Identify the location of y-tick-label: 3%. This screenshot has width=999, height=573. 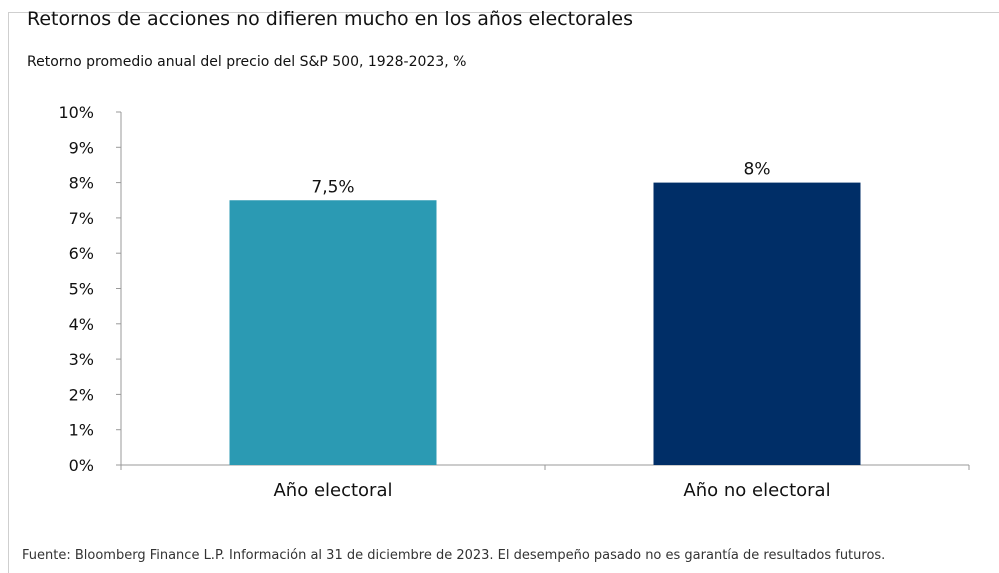
(81, 359).